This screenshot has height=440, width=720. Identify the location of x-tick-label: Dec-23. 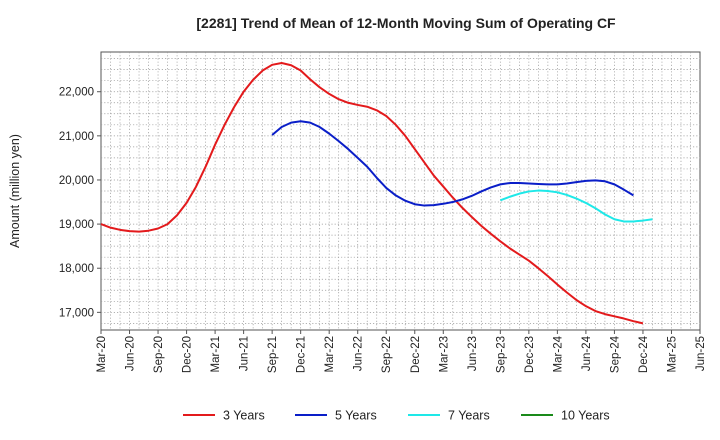
(530, 354).